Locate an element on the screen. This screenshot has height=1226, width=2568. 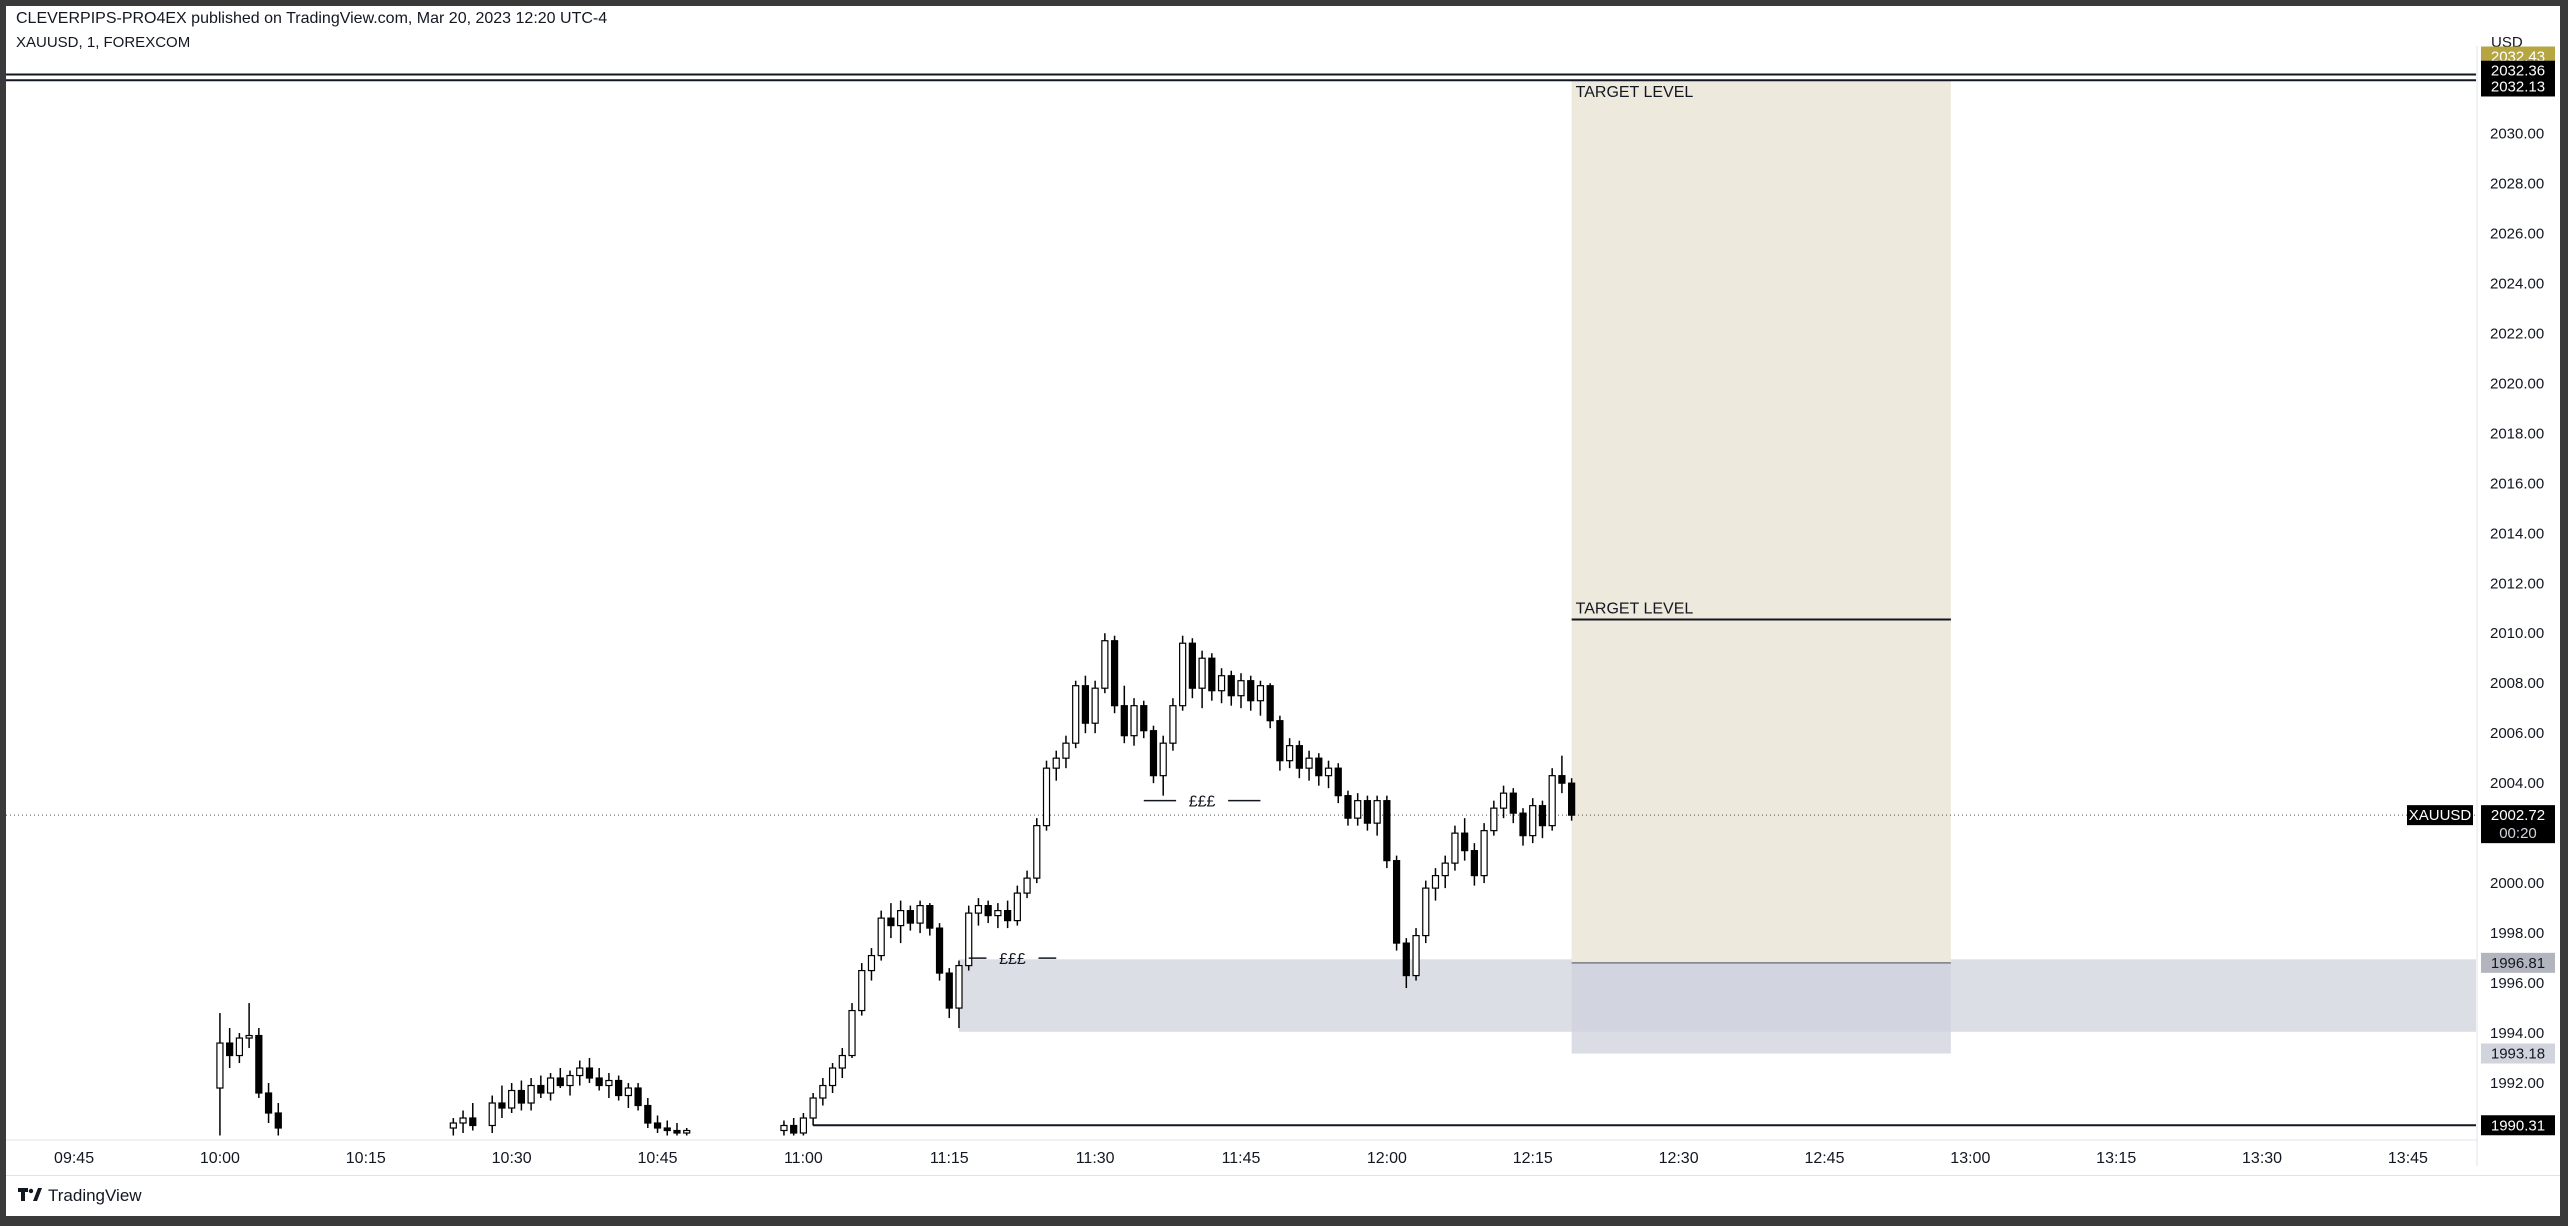
target-zone is located at coordinates (1761, 521).